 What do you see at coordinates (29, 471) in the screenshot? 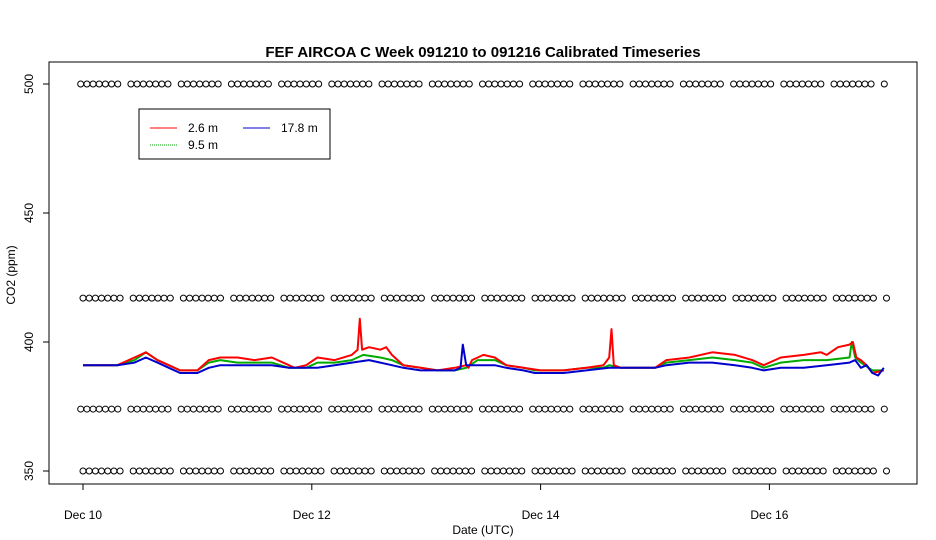
I see `y-tick-label: 350` at bounding box center [29, 471].